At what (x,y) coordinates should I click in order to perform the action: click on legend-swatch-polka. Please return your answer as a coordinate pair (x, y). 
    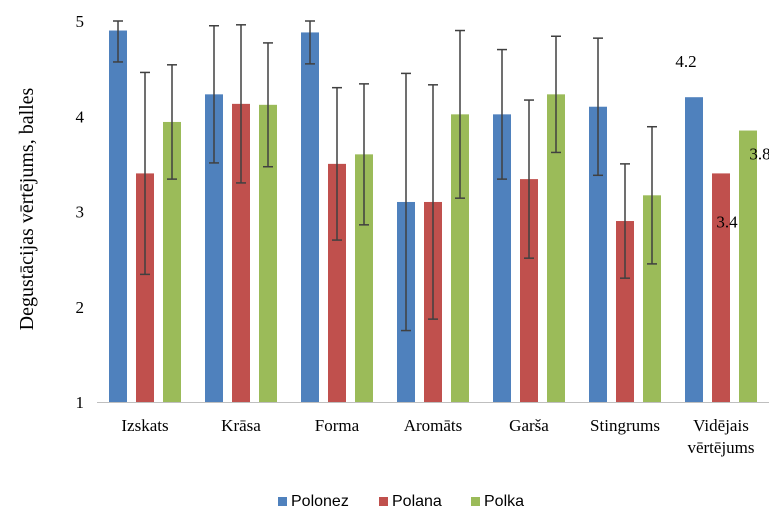
    Looking at the image, I should click on (475, 501).